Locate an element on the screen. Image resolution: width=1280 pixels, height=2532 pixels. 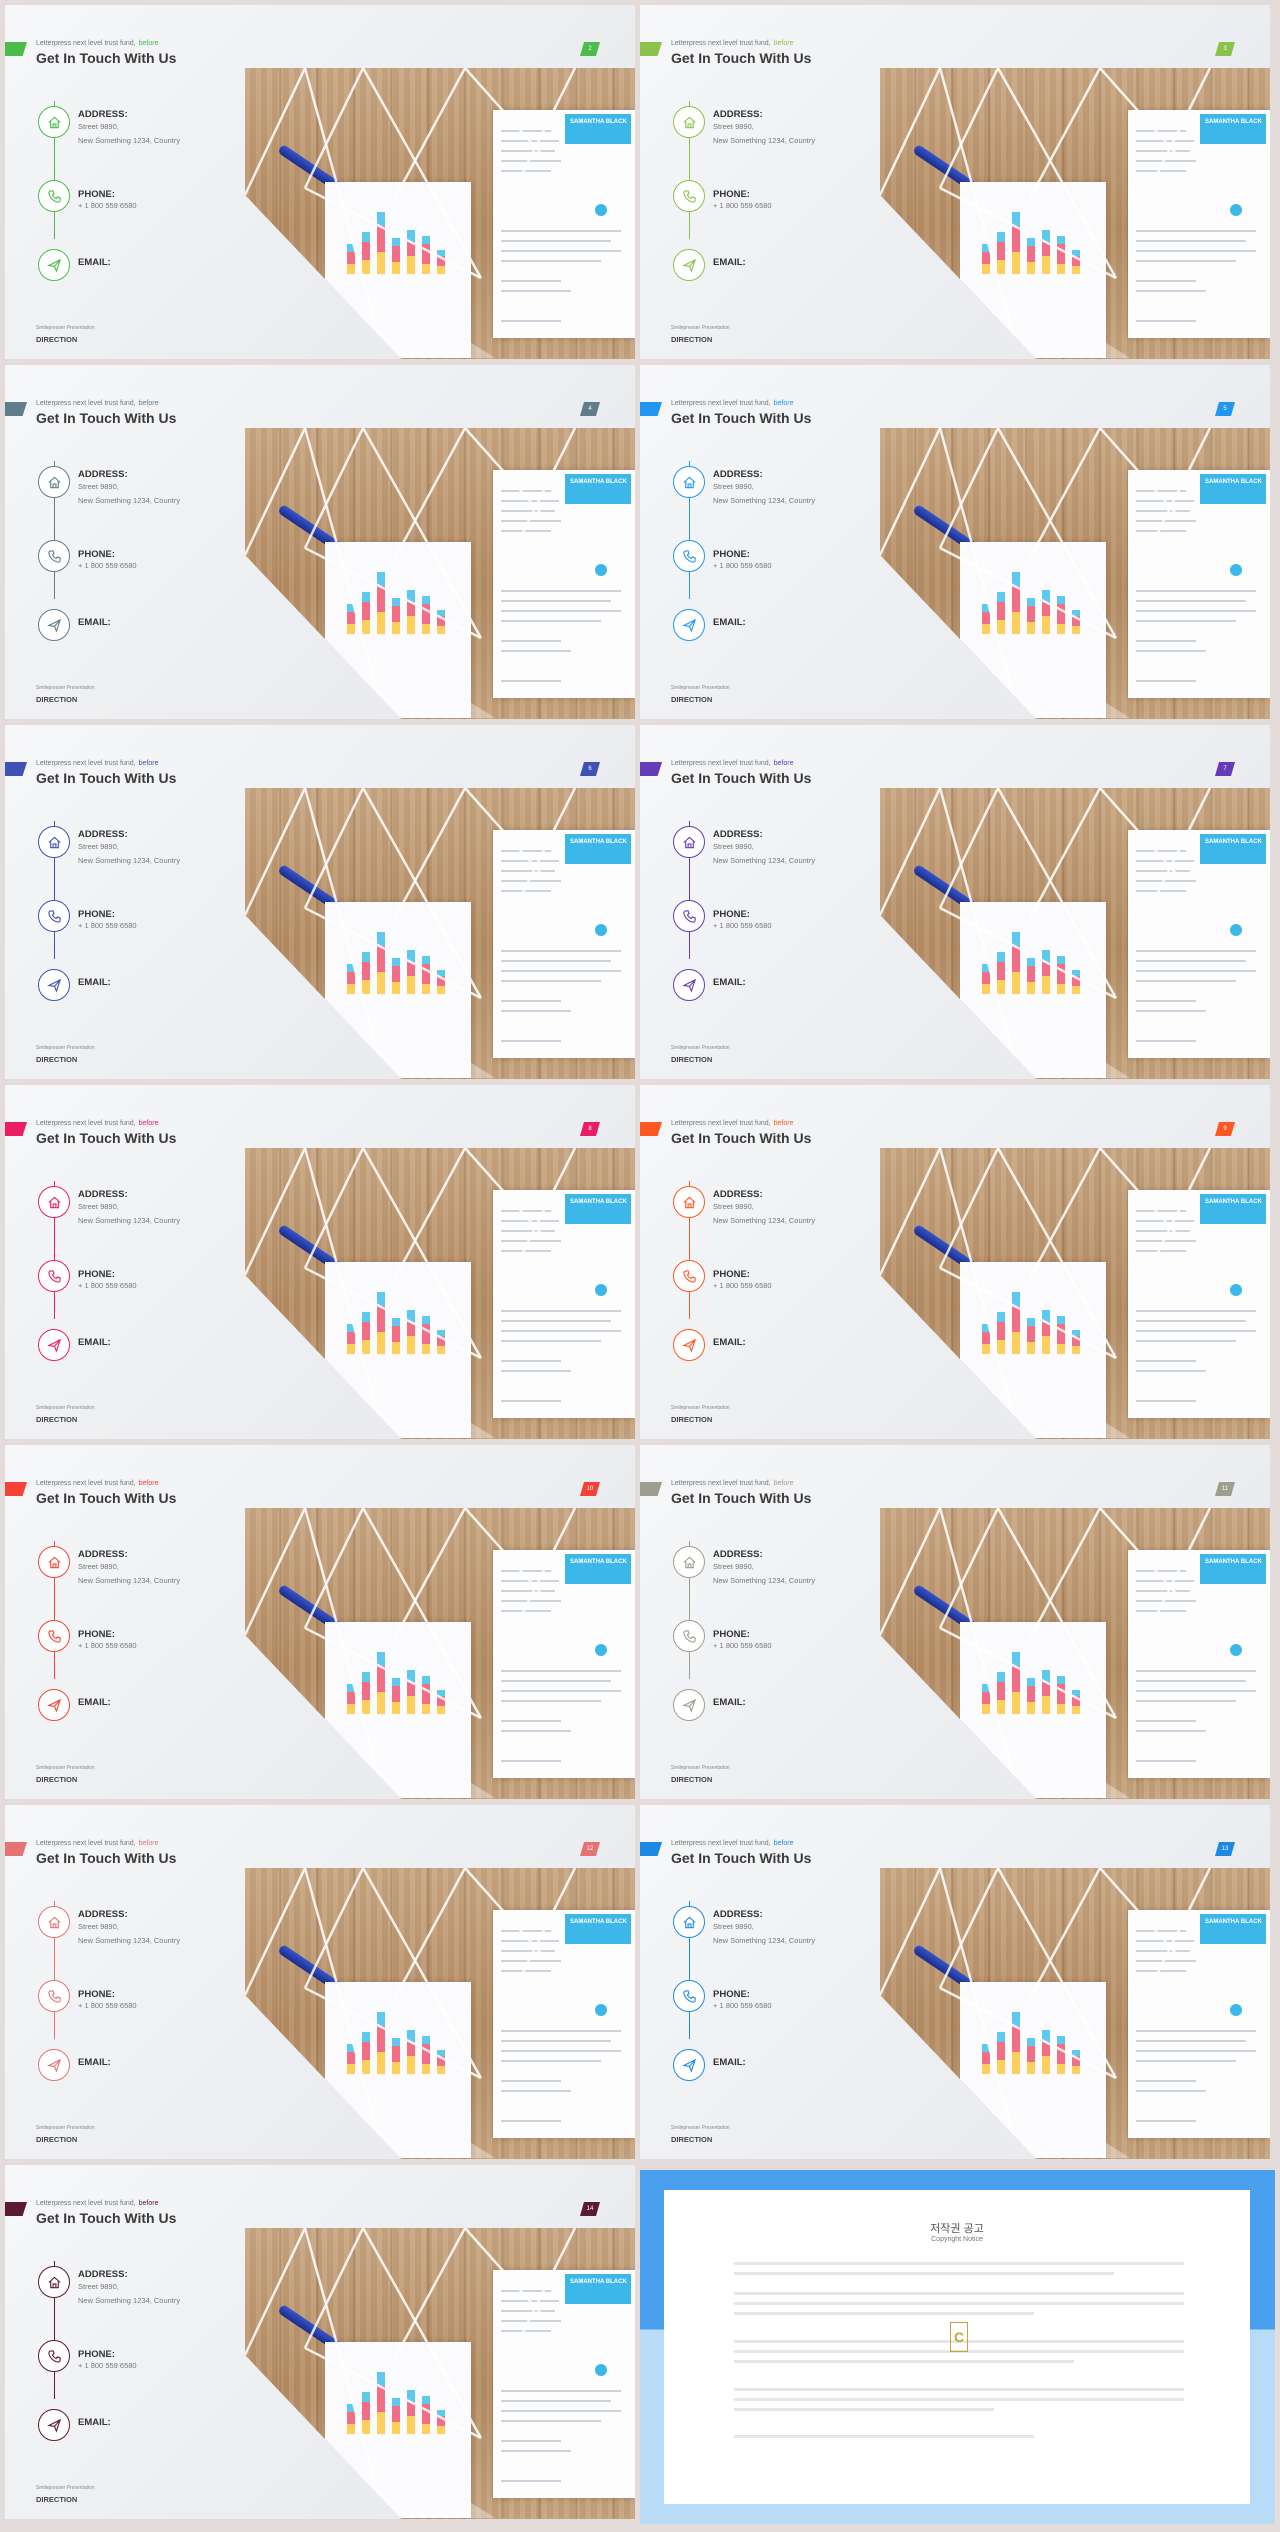
copyright-slide: 저작권 공고 Copyright Notice C is located at coordinates (957, 2347).